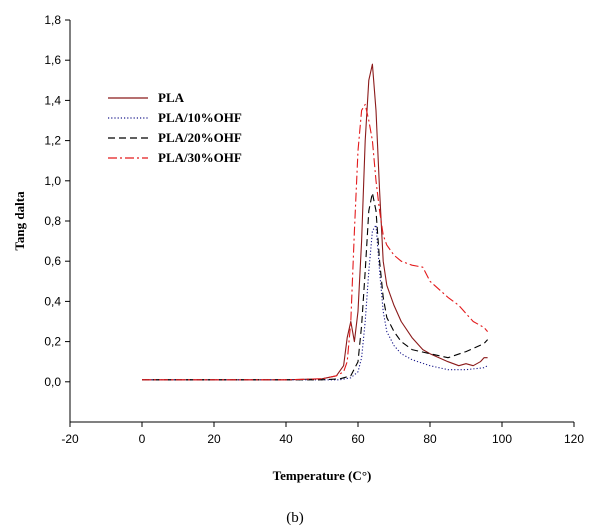  I want to click on legend: PLA PLA/10%OHF PLA/20%OHF PLA/30%OHF, so click(175, 127).